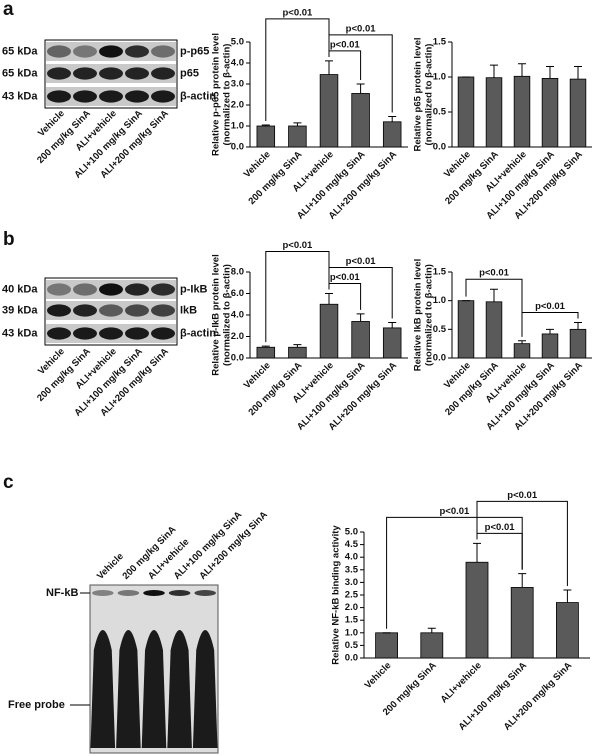 The image size is (600, 756). Describe the element at coordinates (351, 532) in the screenshot. I see `y-tick-label: 5.0` at that location.